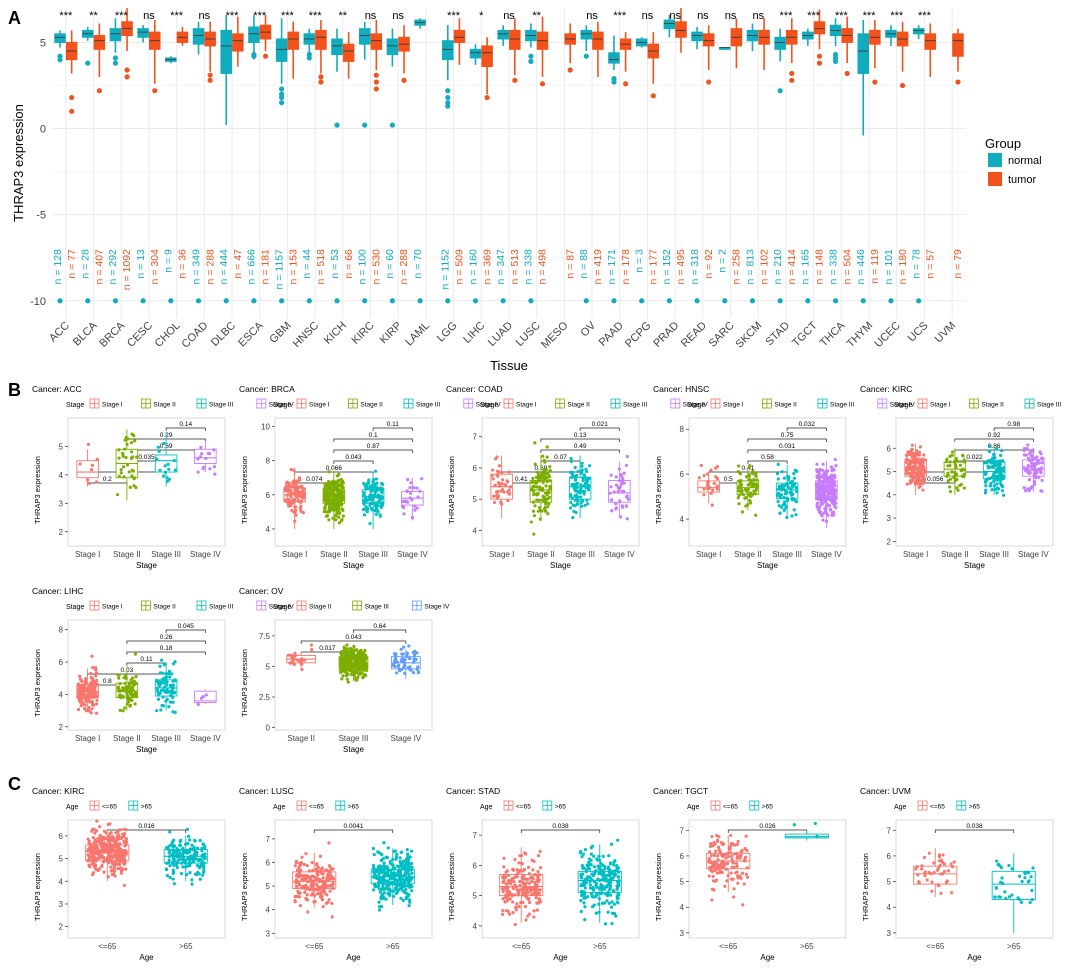  I want to click on panel-a-x-tick-label: LAML, so click(417, 334).